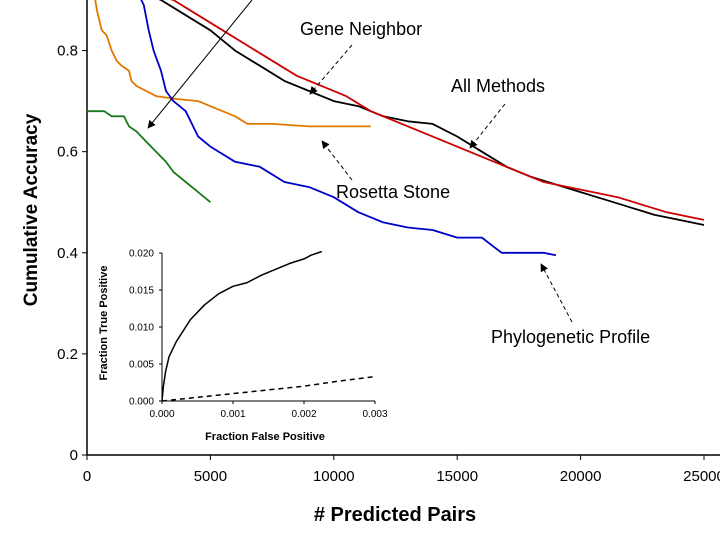  I want to click on main-x-tick-label: 10000, so click(334, 476).